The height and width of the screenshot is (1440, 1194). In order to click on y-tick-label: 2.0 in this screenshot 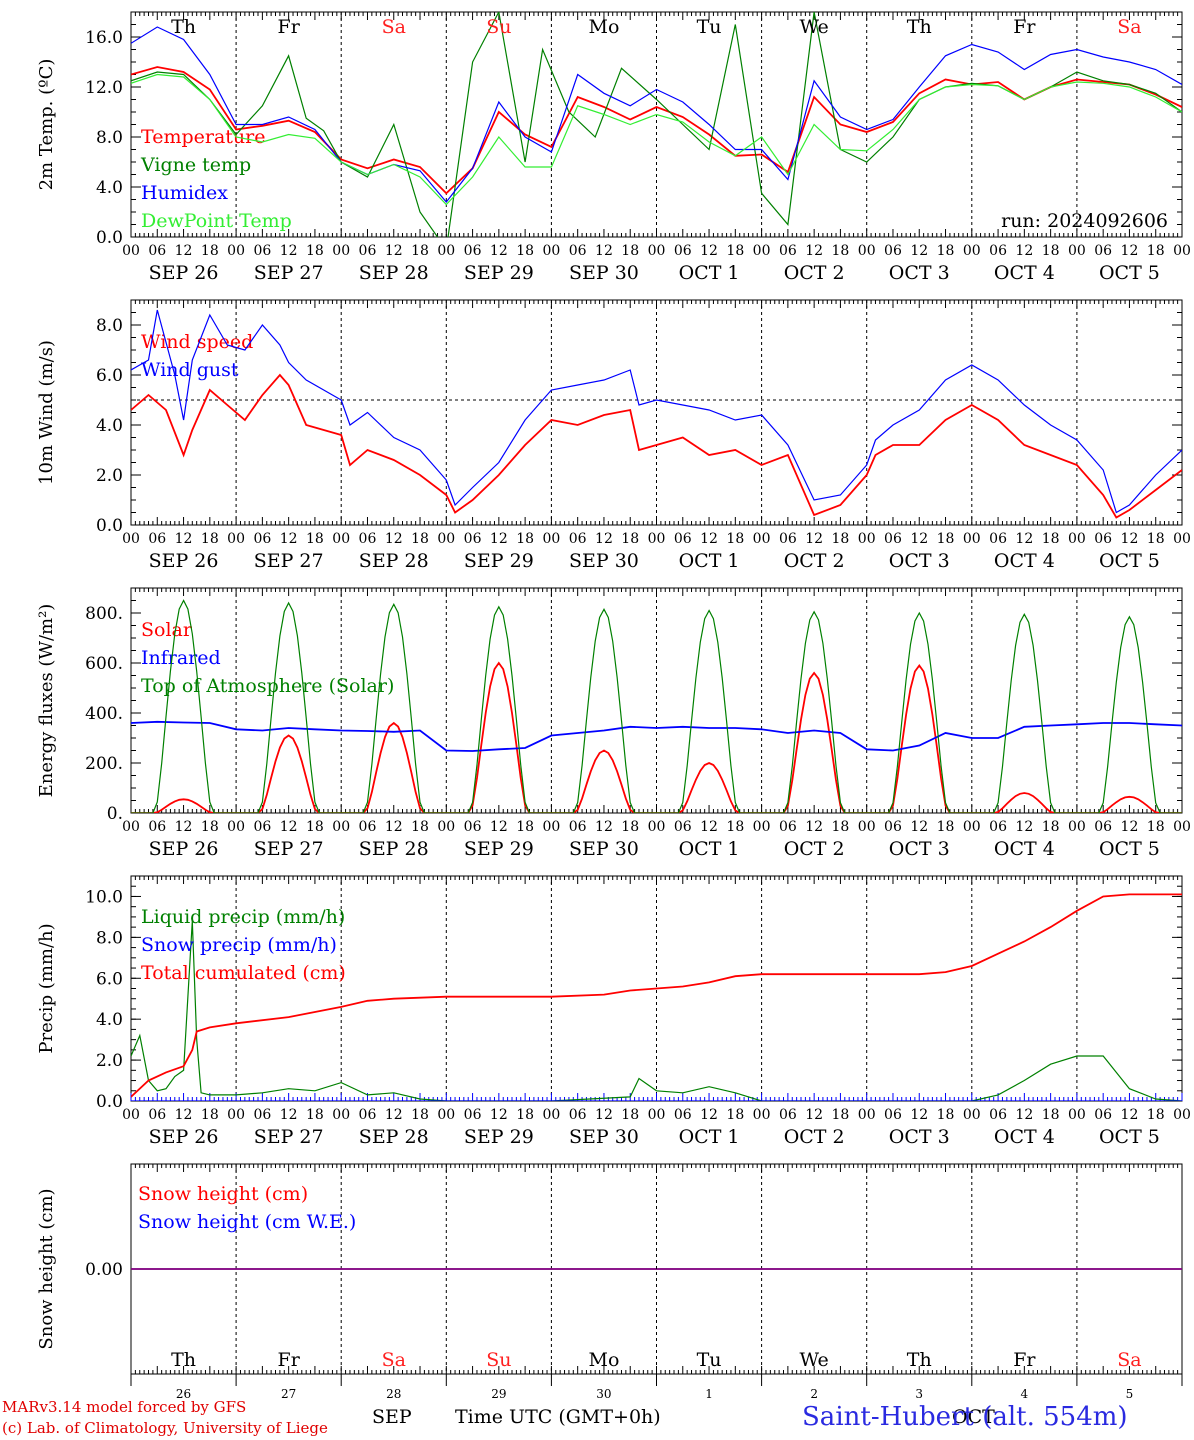, I will do `click(109, 1061)`.